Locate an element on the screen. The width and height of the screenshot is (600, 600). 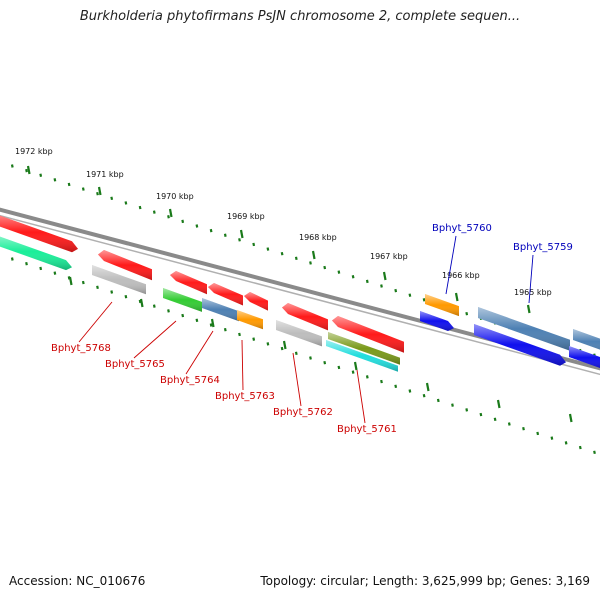
tick-label: 1970 kbp is located at coordinates (175, 196).